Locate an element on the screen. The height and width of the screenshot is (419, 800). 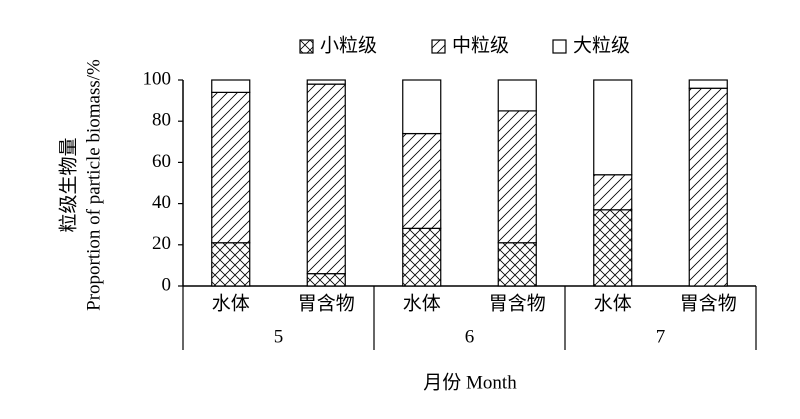
y-tick-label: 100 is located at coordinates (157, 78).